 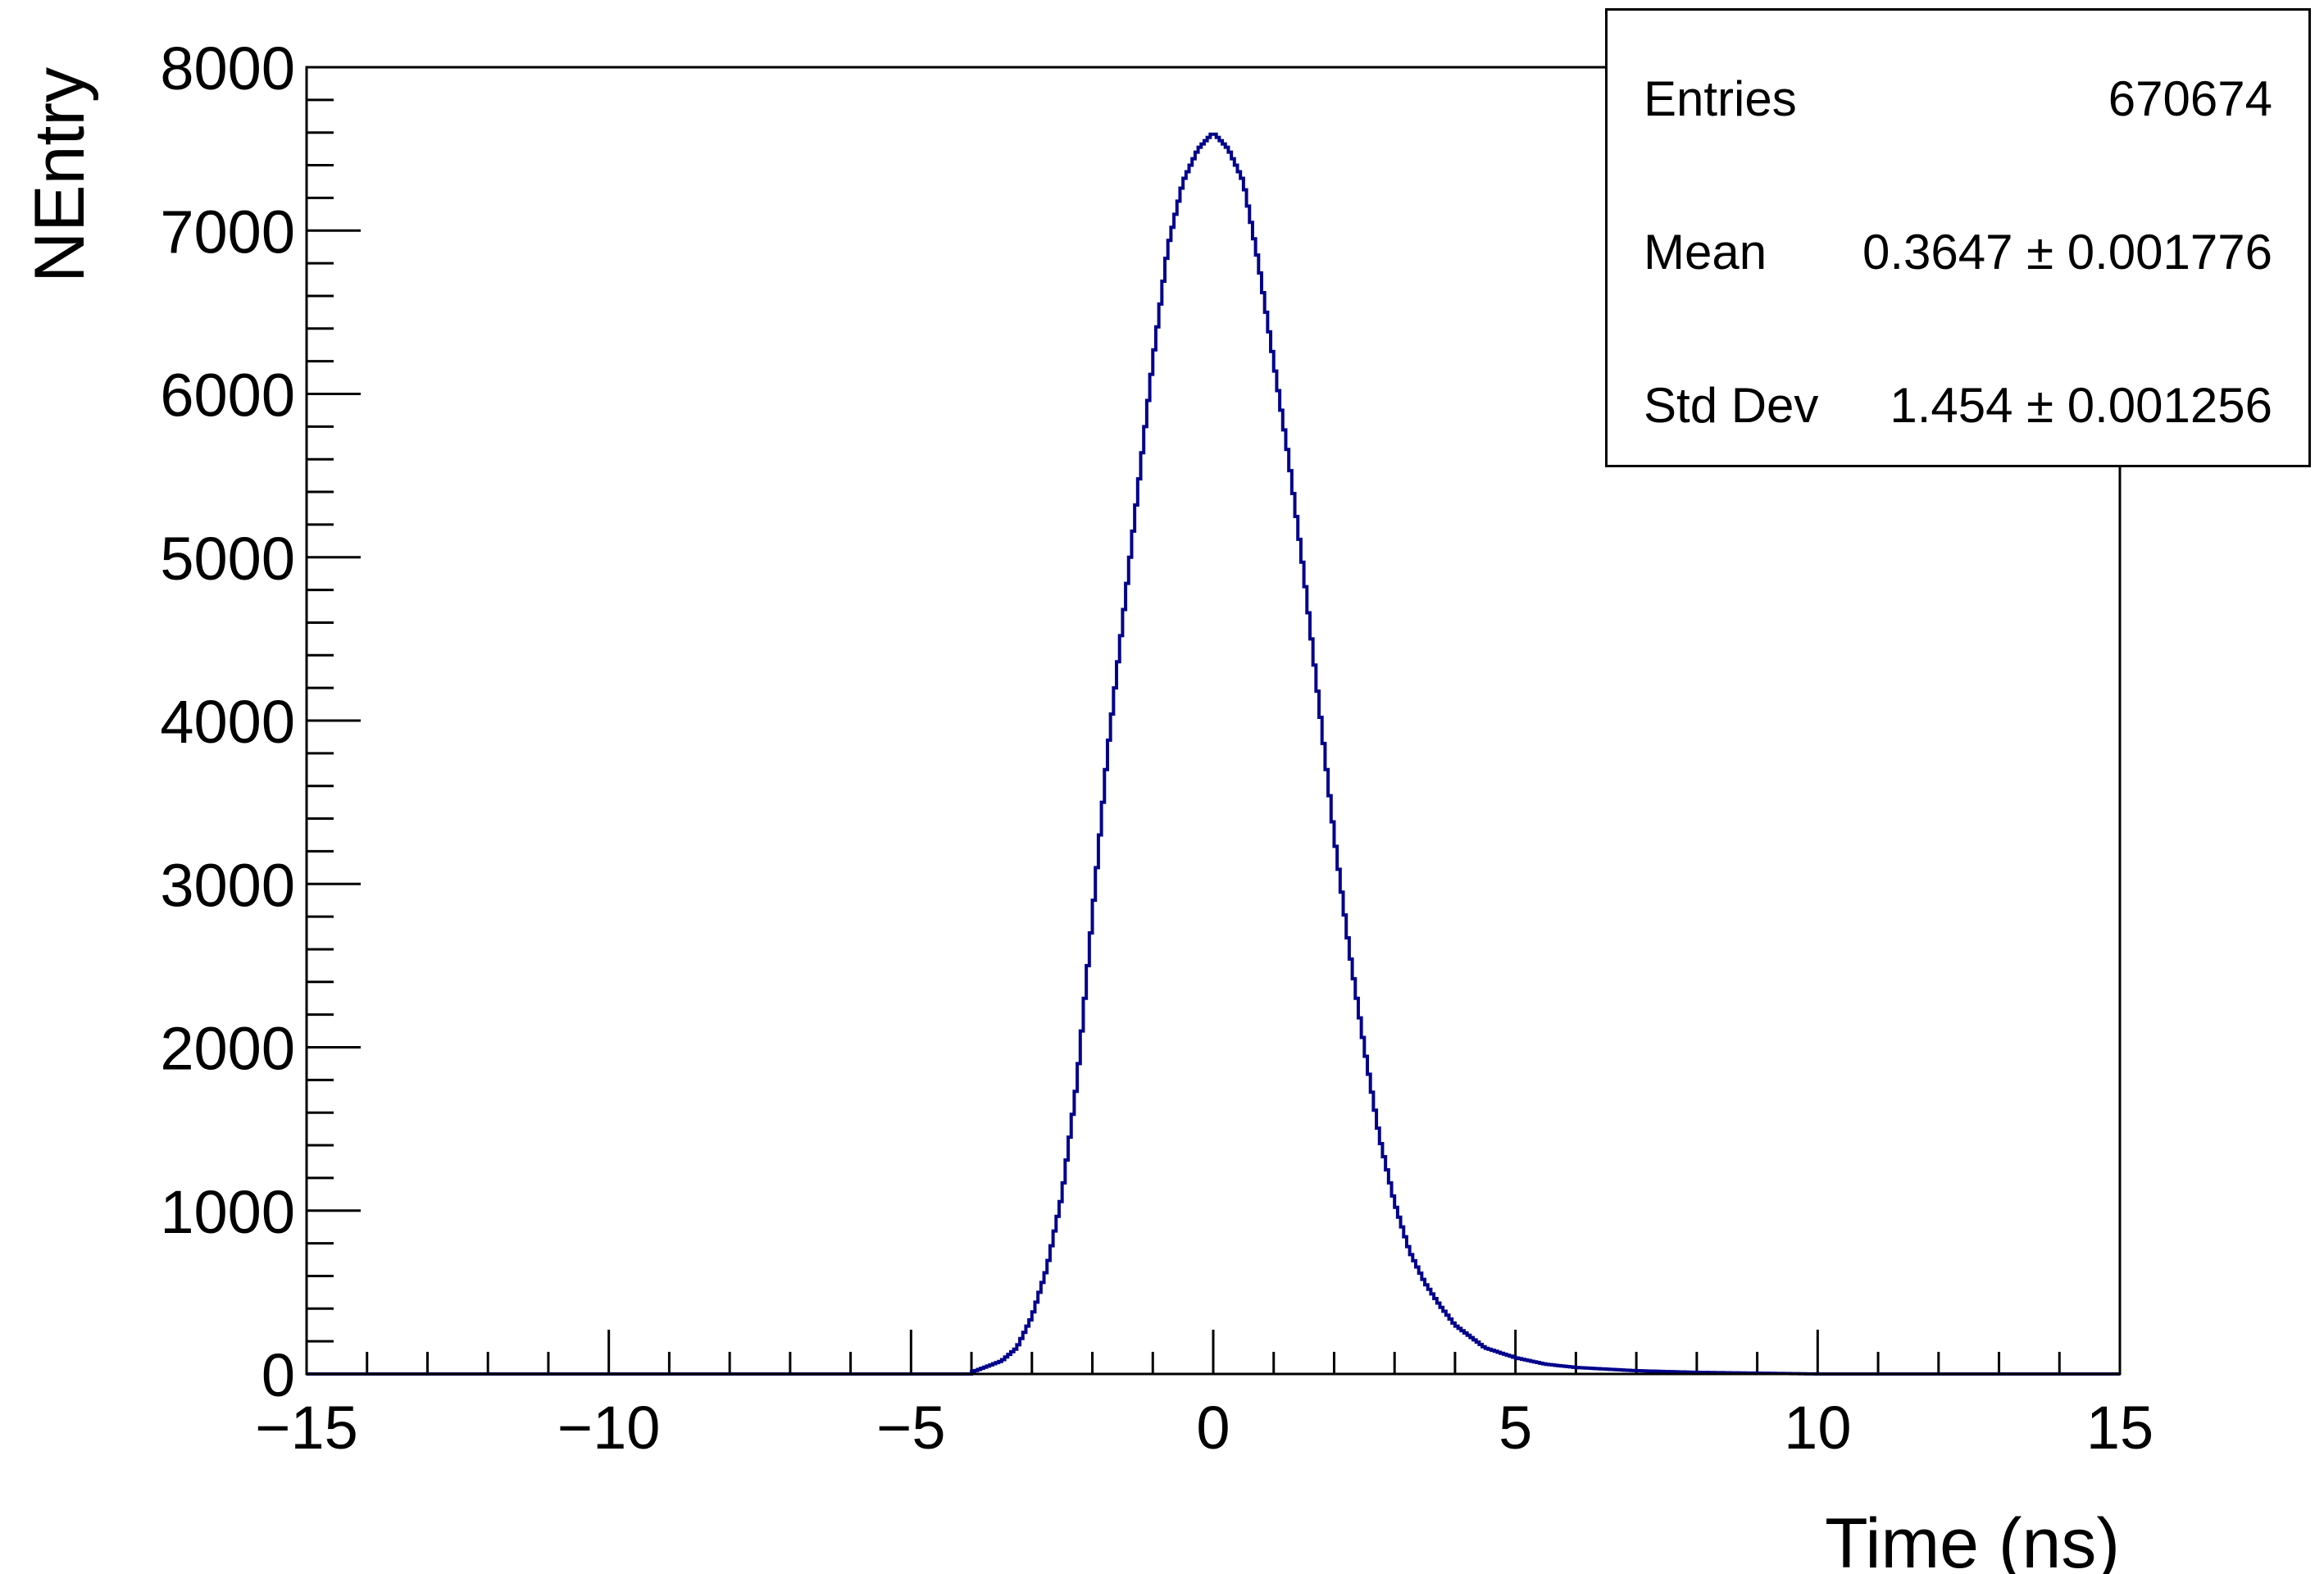 What do you see at coordinates (609, 1428) in the screenshot?
I see `x-tick-label: −10` at bounding box center [609, 1428].